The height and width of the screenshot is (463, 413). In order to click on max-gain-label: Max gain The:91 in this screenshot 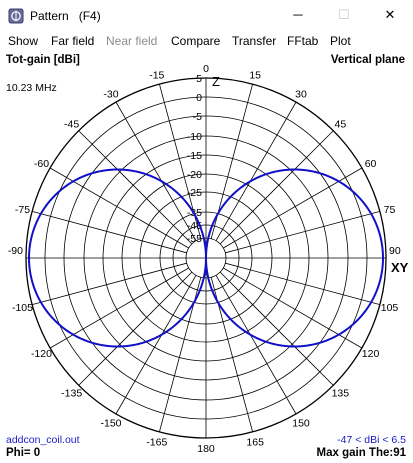, I will do `click(361, 453)`.